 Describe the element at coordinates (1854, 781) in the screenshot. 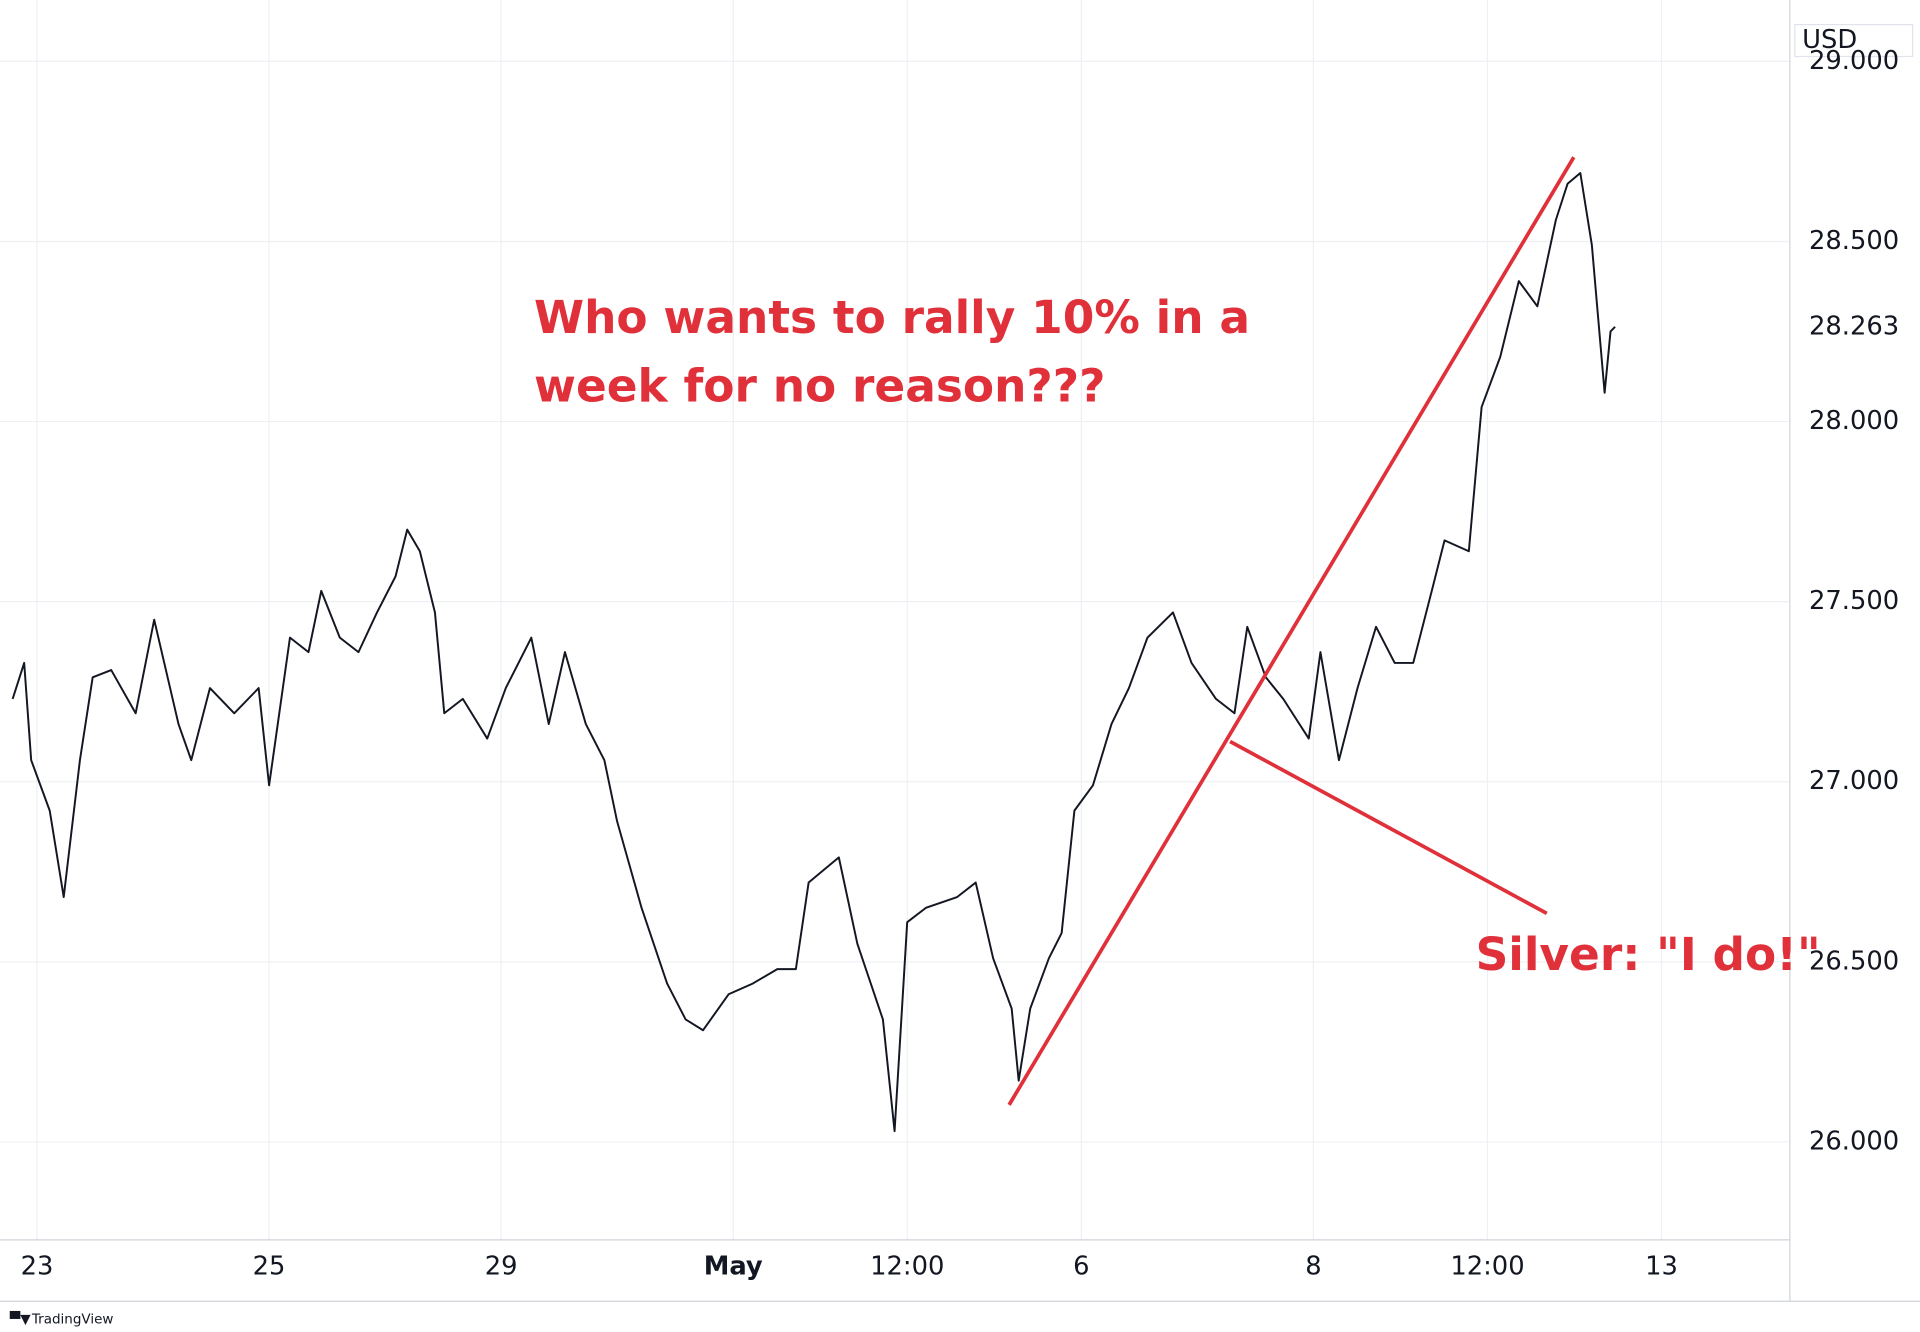

I see `y-tick-label: 27.000` at that location.